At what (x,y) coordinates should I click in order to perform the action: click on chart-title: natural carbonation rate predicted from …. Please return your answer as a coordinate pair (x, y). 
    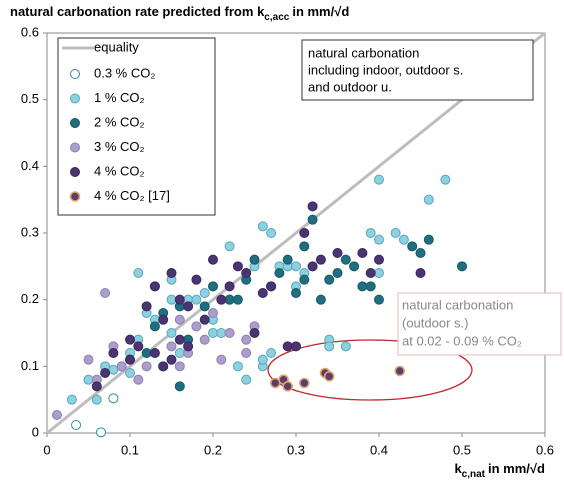
    Looking at the image, I should click on (179, 13).